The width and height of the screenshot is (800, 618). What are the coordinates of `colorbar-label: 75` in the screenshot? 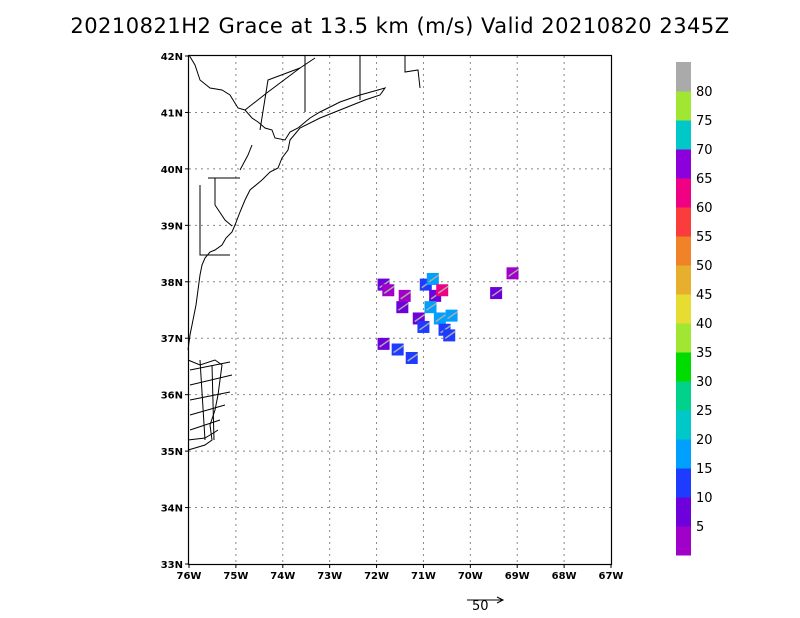 It's located at (704, 121).